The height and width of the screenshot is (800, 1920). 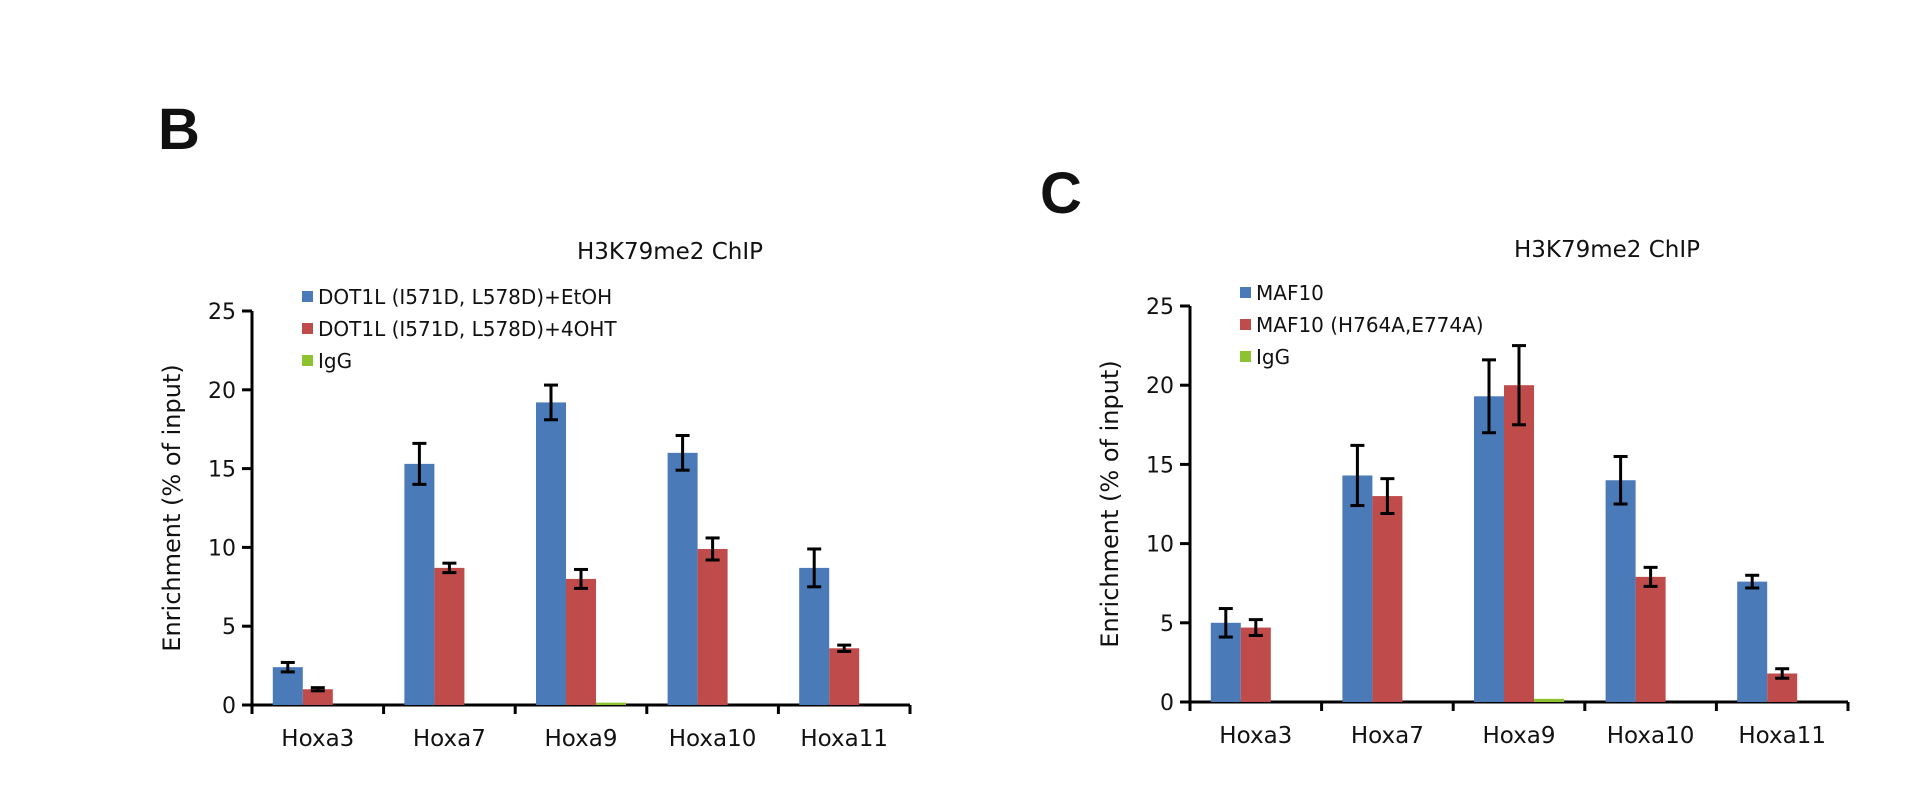 I want to click on panel-letter-c: C, so click(x=1061, y=193).